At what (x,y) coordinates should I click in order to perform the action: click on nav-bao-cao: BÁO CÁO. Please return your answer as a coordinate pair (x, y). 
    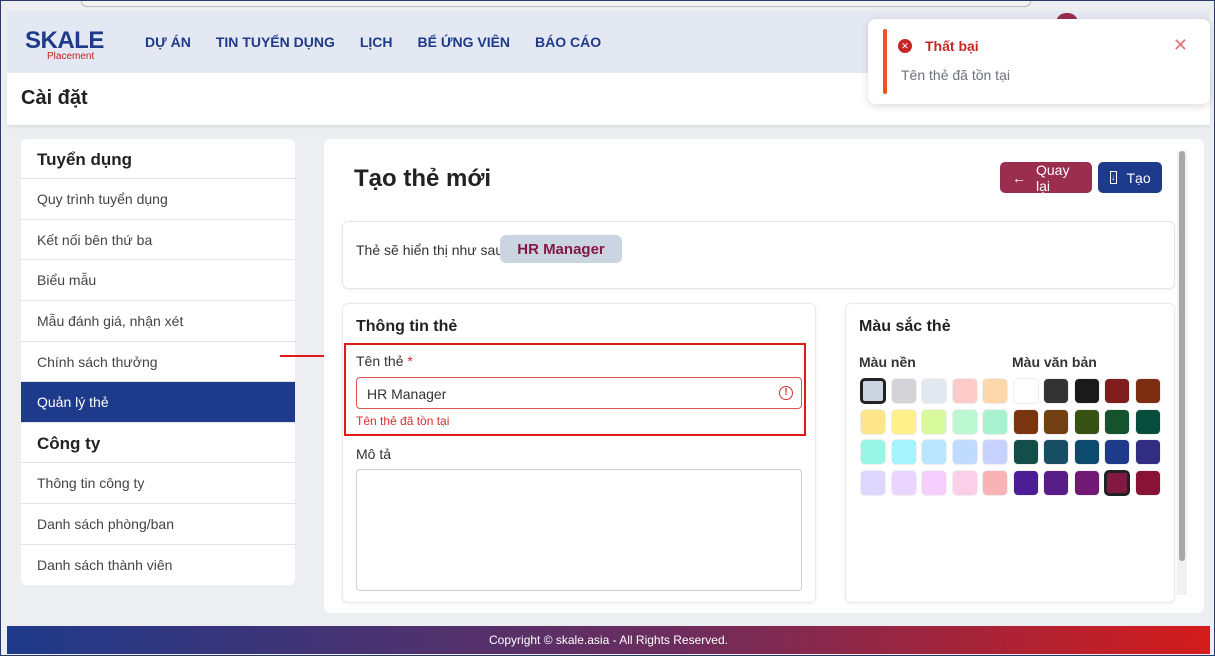
    Looking at the image, I should click on (568, 42).